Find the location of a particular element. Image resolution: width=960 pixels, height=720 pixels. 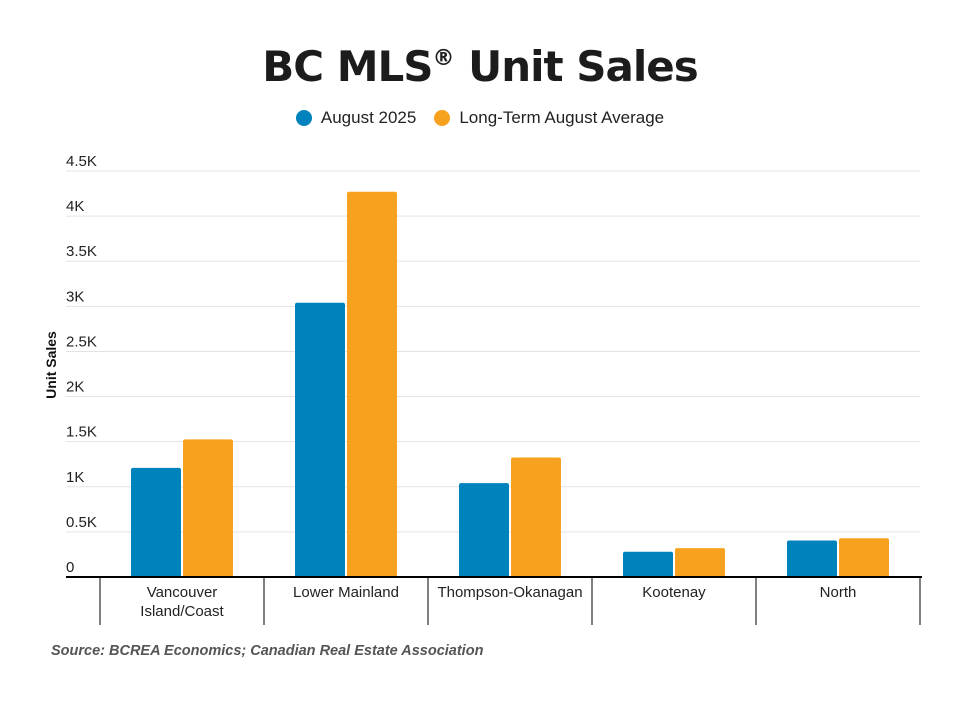

title-text: BC MLS is located at coordinates (347, 66).